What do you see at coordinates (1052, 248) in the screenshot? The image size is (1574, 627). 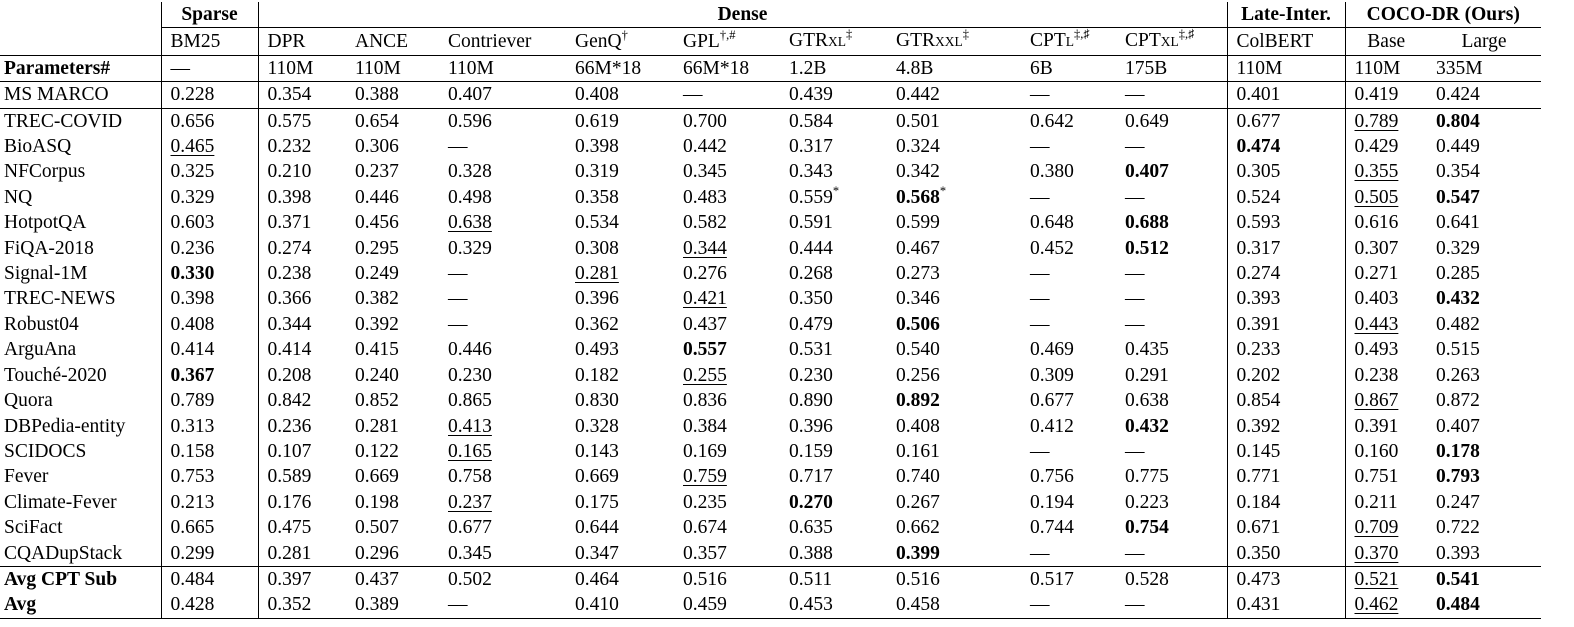 I see `score-value: 0.452` at bounding box center [1052, 248].